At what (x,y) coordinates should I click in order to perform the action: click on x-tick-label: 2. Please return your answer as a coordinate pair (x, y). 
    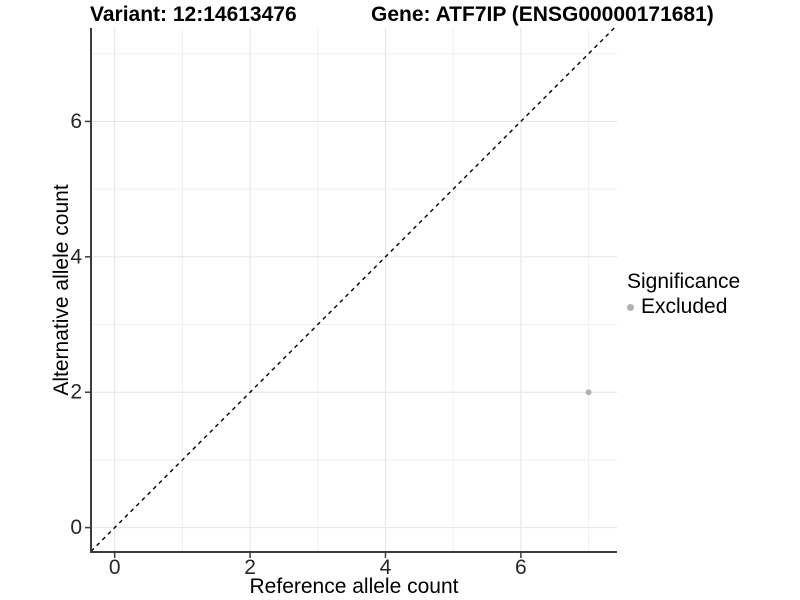
    Looking at the image, I should click on (250, 567).